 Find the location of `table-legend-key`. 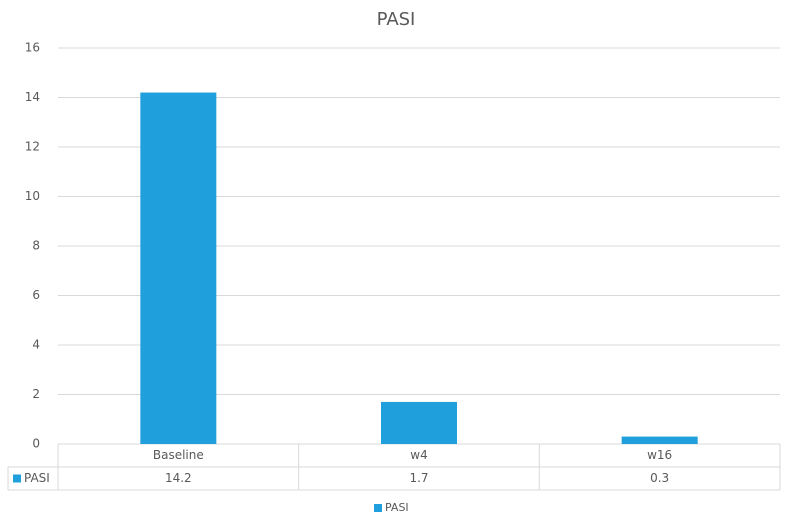

table-legend-key is located at coordinates (17, 478).